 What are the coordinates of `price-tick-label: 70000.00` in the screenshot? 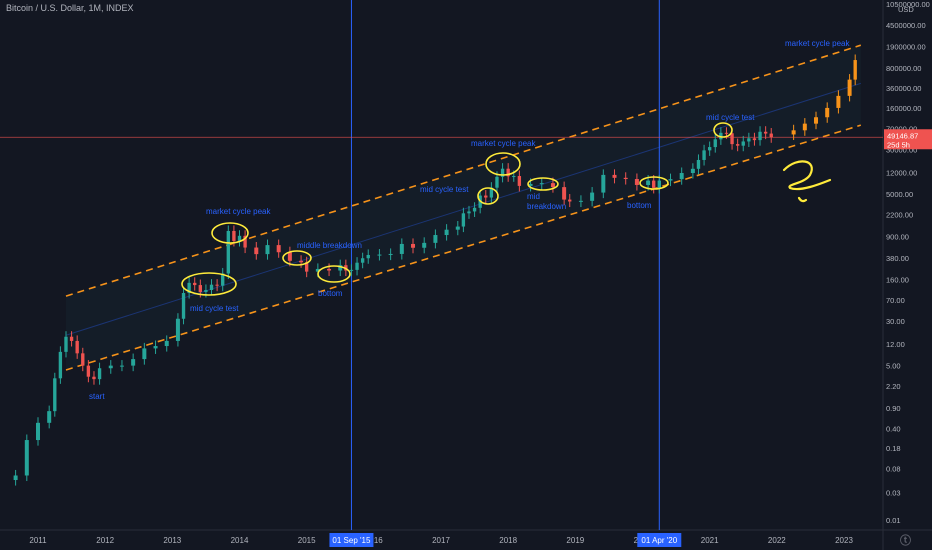 It's located at (901, 128).